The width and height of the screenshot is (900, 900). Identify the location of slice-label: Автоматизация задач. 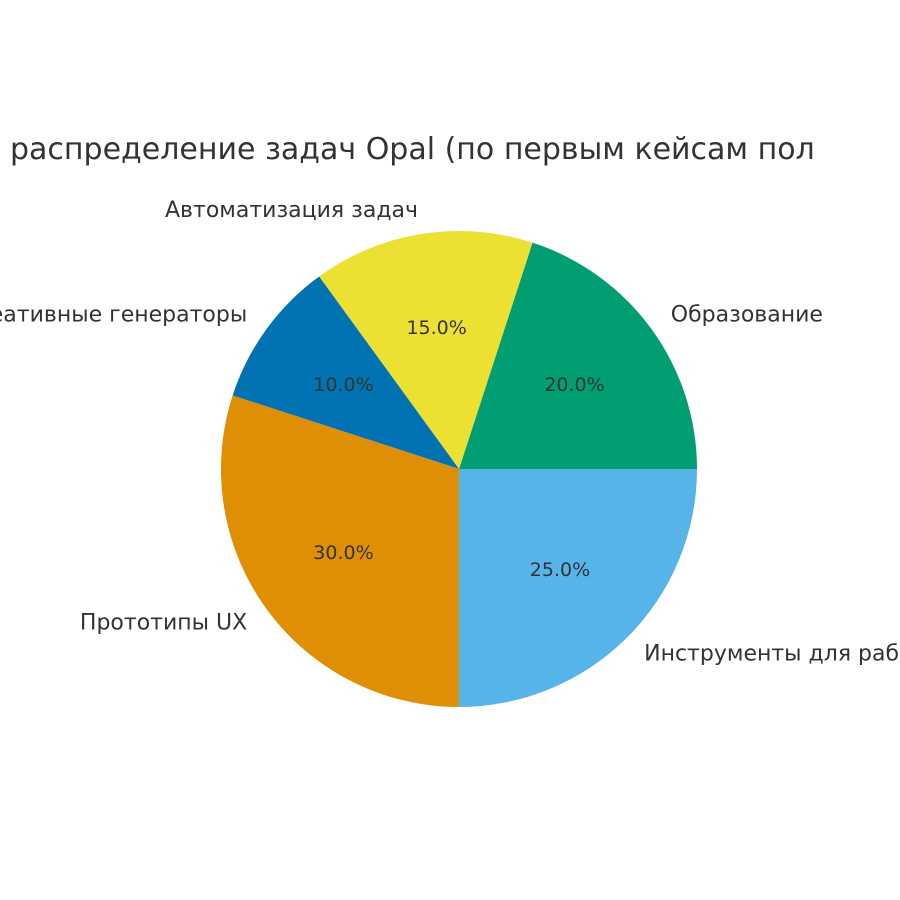
(291, 210).